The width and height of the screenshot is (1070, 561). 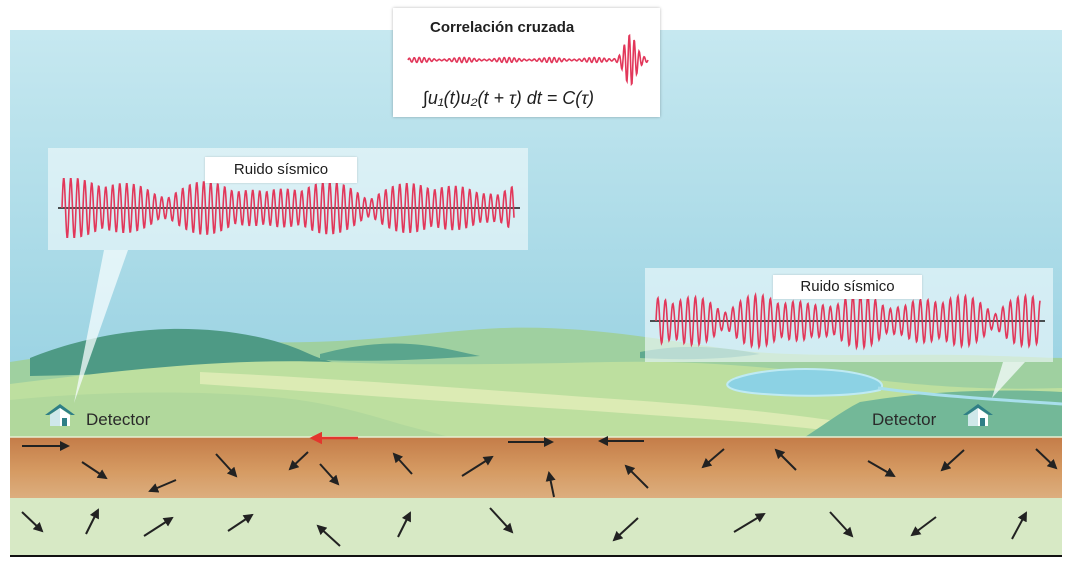 I want to click on right-panel-label: Ruido sísmico, so click(x=847, y=287).